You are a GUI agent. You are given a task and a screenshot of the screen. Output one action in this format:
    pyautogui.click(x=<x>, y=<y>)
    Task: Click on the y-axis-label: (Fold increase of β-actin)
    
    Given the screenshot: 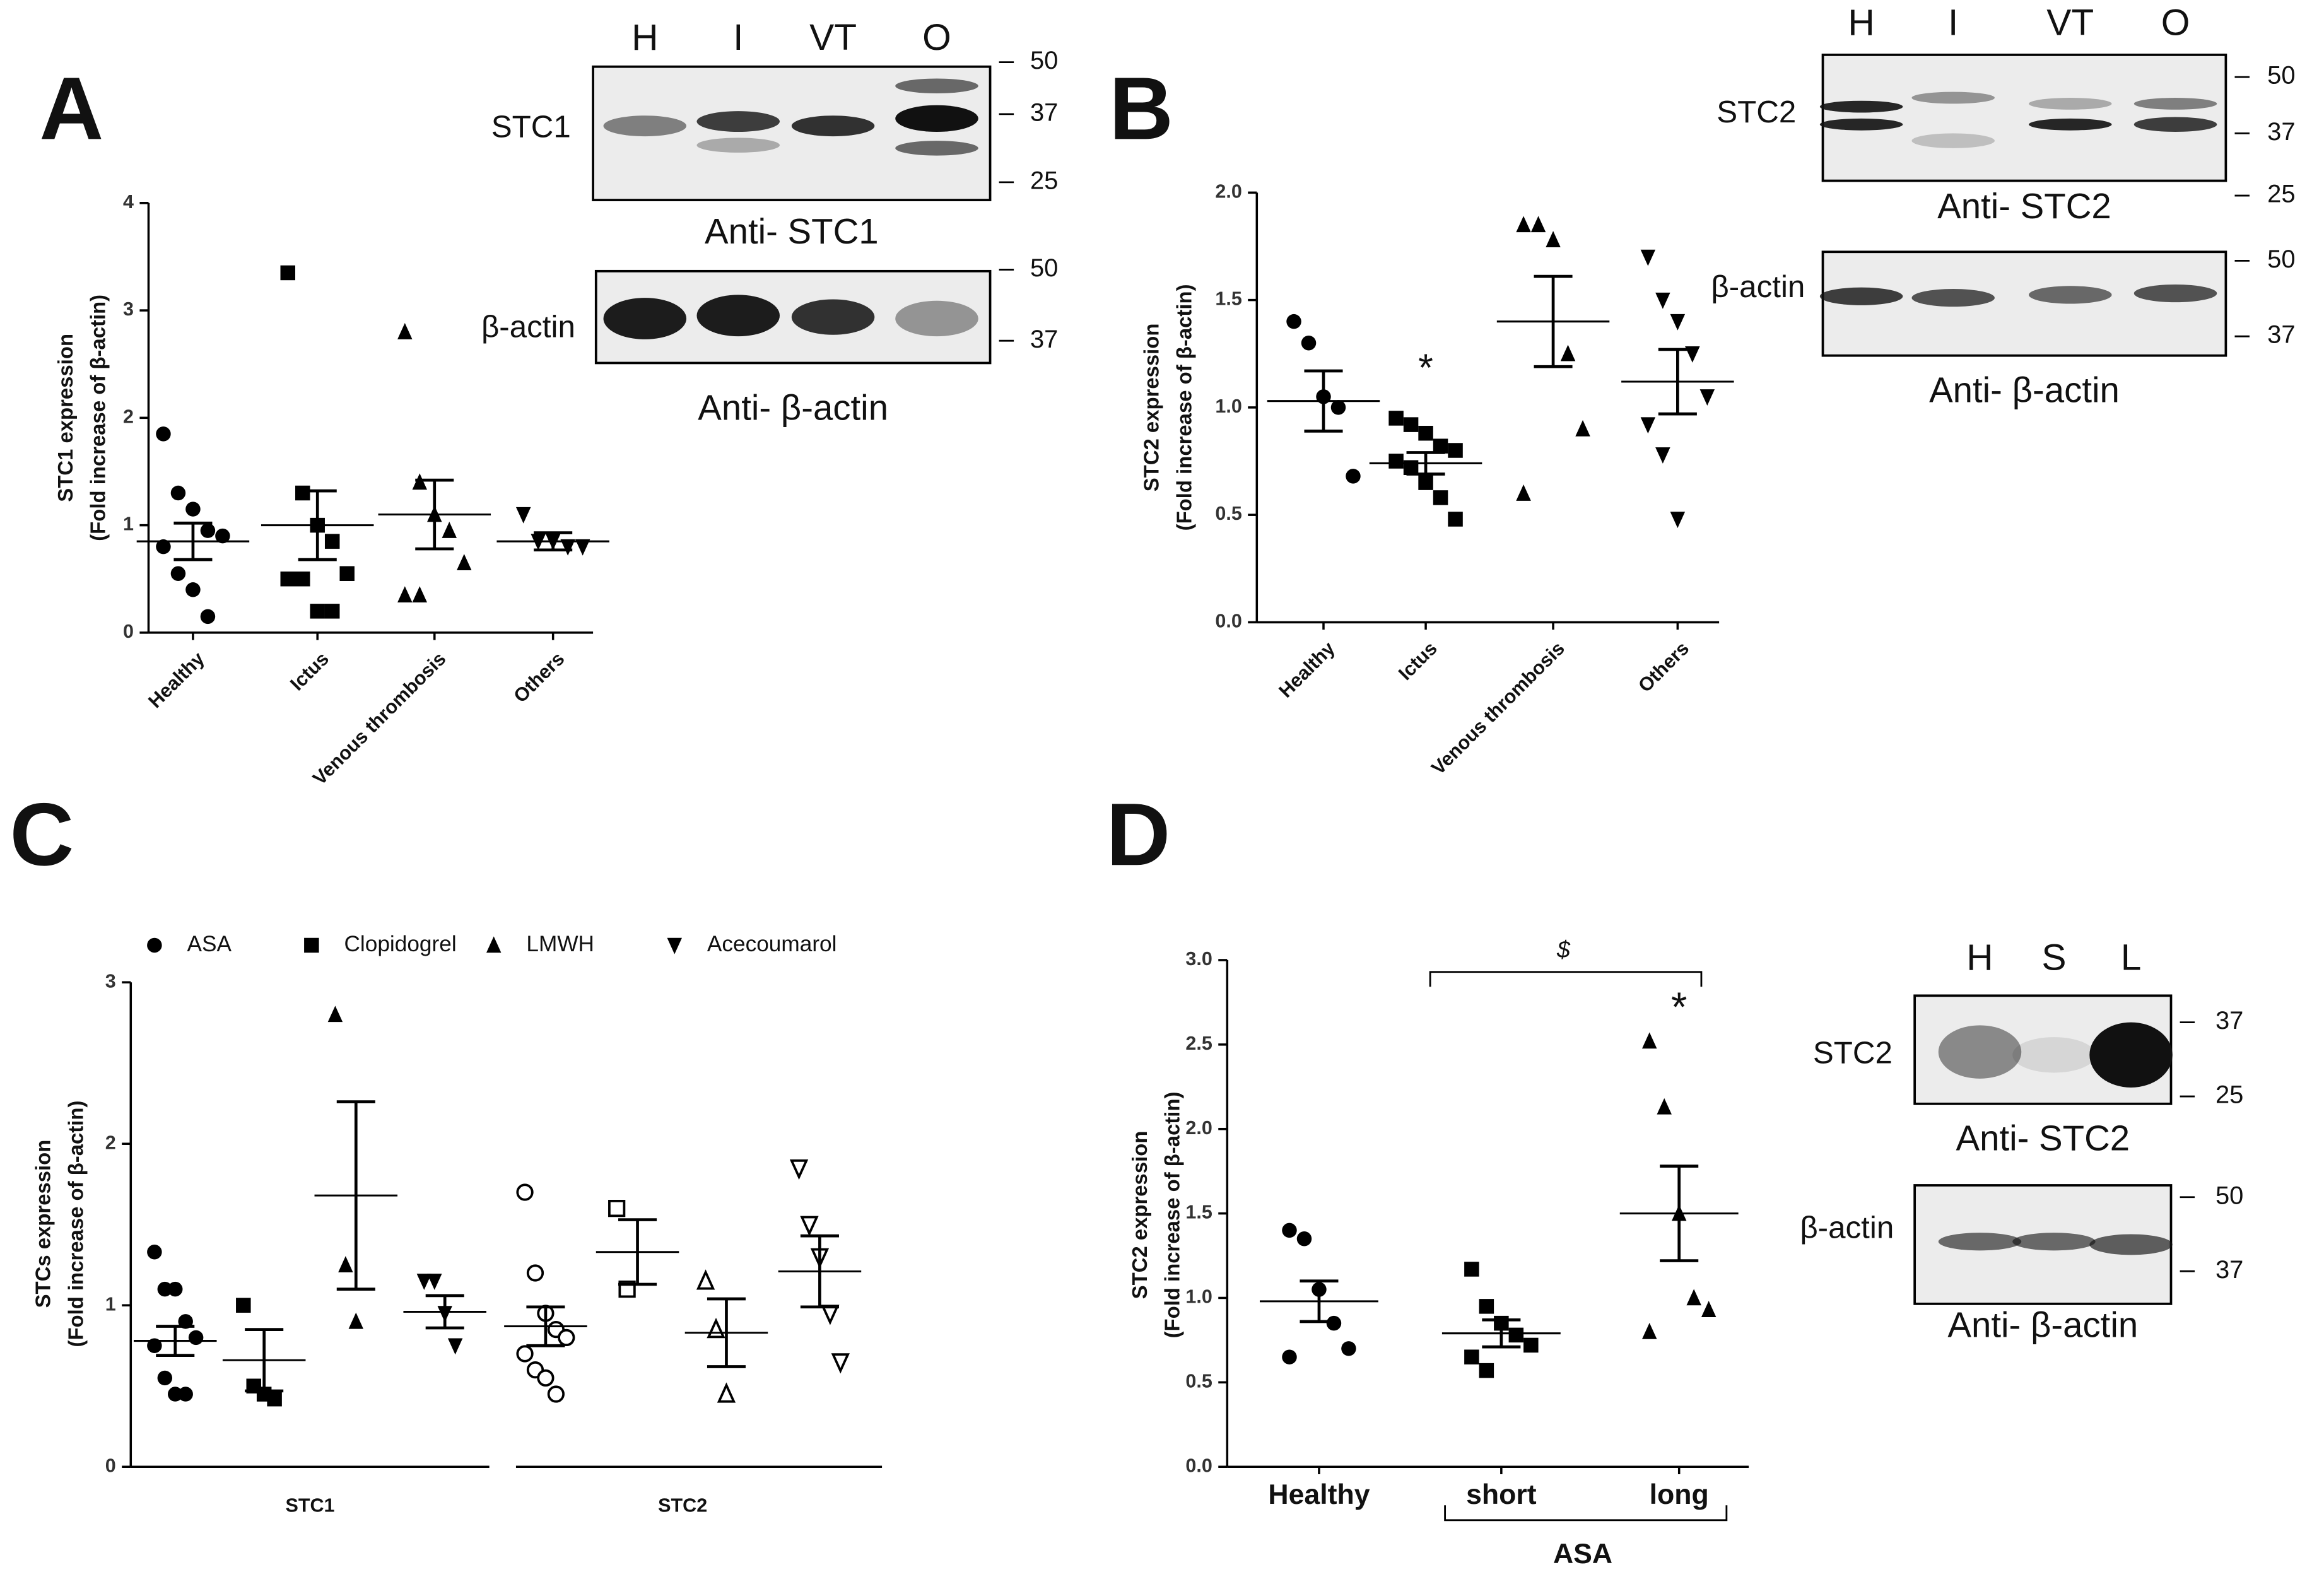 What is the action you would take?
    pyautogui.click(x=1183, y=407)
    